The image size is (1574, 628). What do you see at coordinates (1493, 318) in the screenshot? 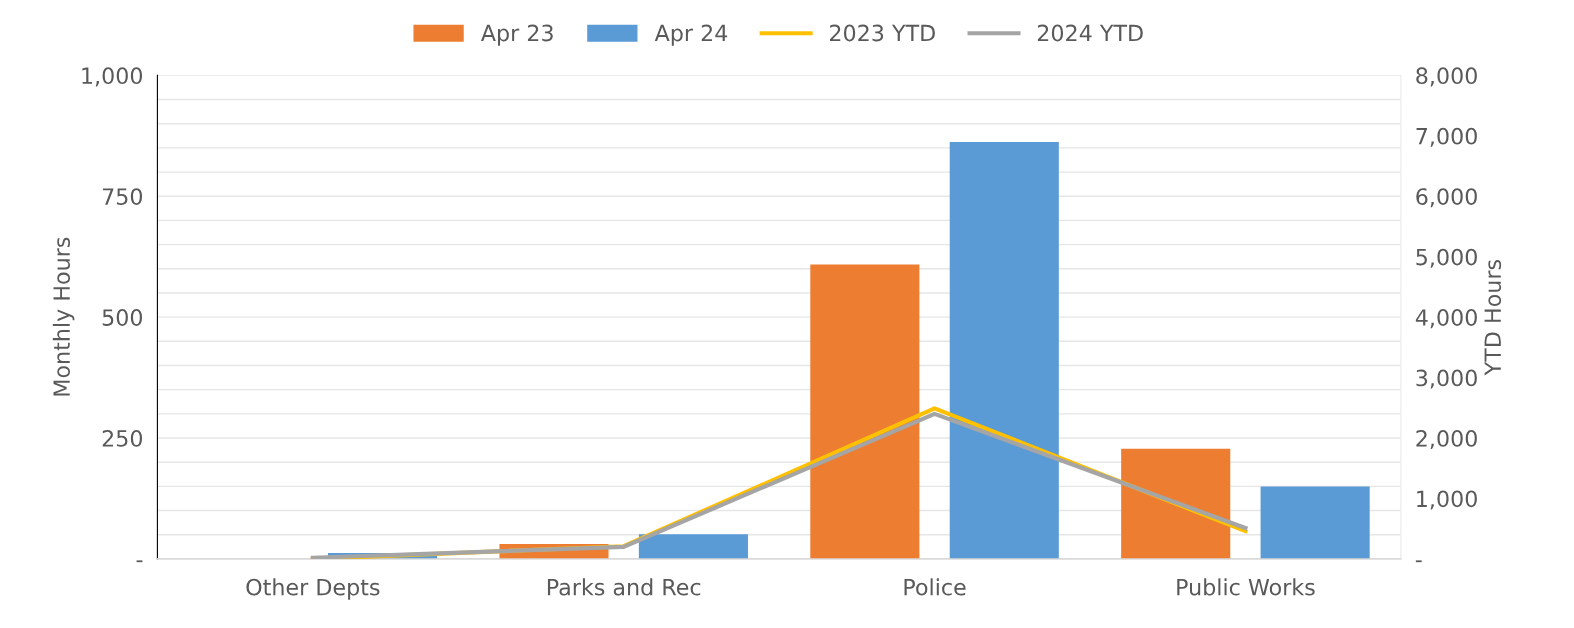
I see `y2-axis-title: YTD Hours` at bounding box center [1493, 318].